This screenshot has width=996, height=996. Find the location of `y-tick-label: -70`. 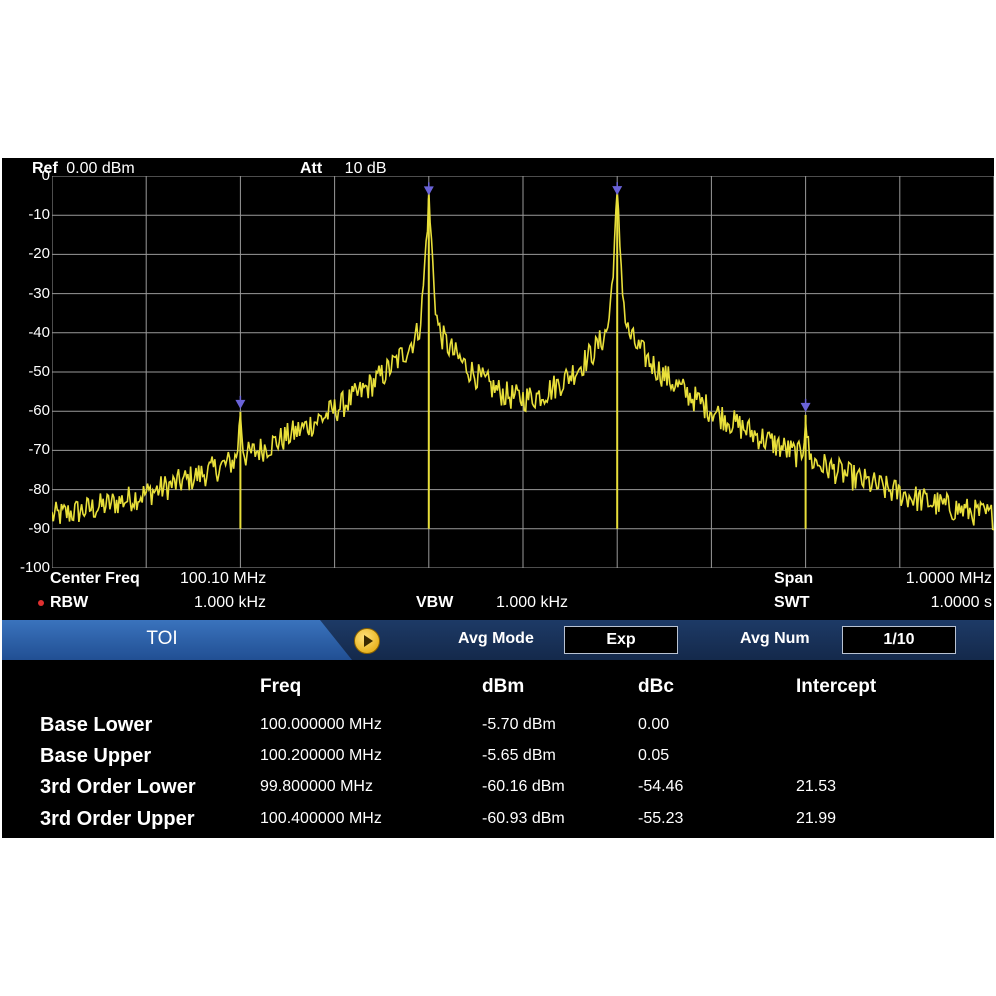

y-tick-label: -70 is located at coordinates (39, 450).